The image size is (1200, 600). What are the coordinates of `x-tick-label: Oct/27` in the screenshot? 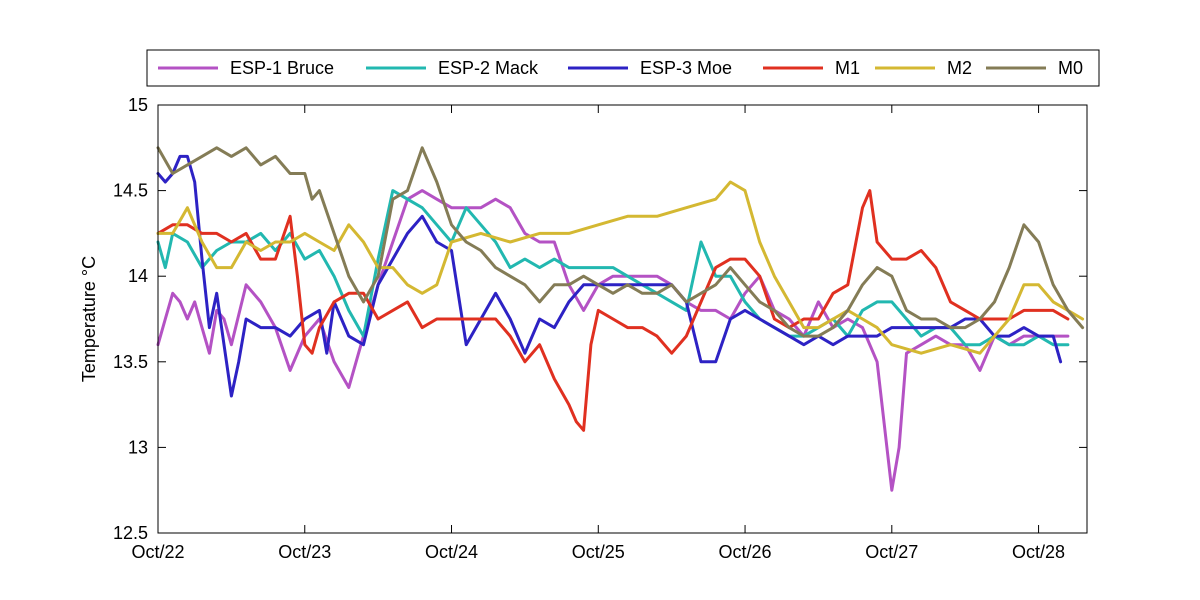 It's located at (891, 552).